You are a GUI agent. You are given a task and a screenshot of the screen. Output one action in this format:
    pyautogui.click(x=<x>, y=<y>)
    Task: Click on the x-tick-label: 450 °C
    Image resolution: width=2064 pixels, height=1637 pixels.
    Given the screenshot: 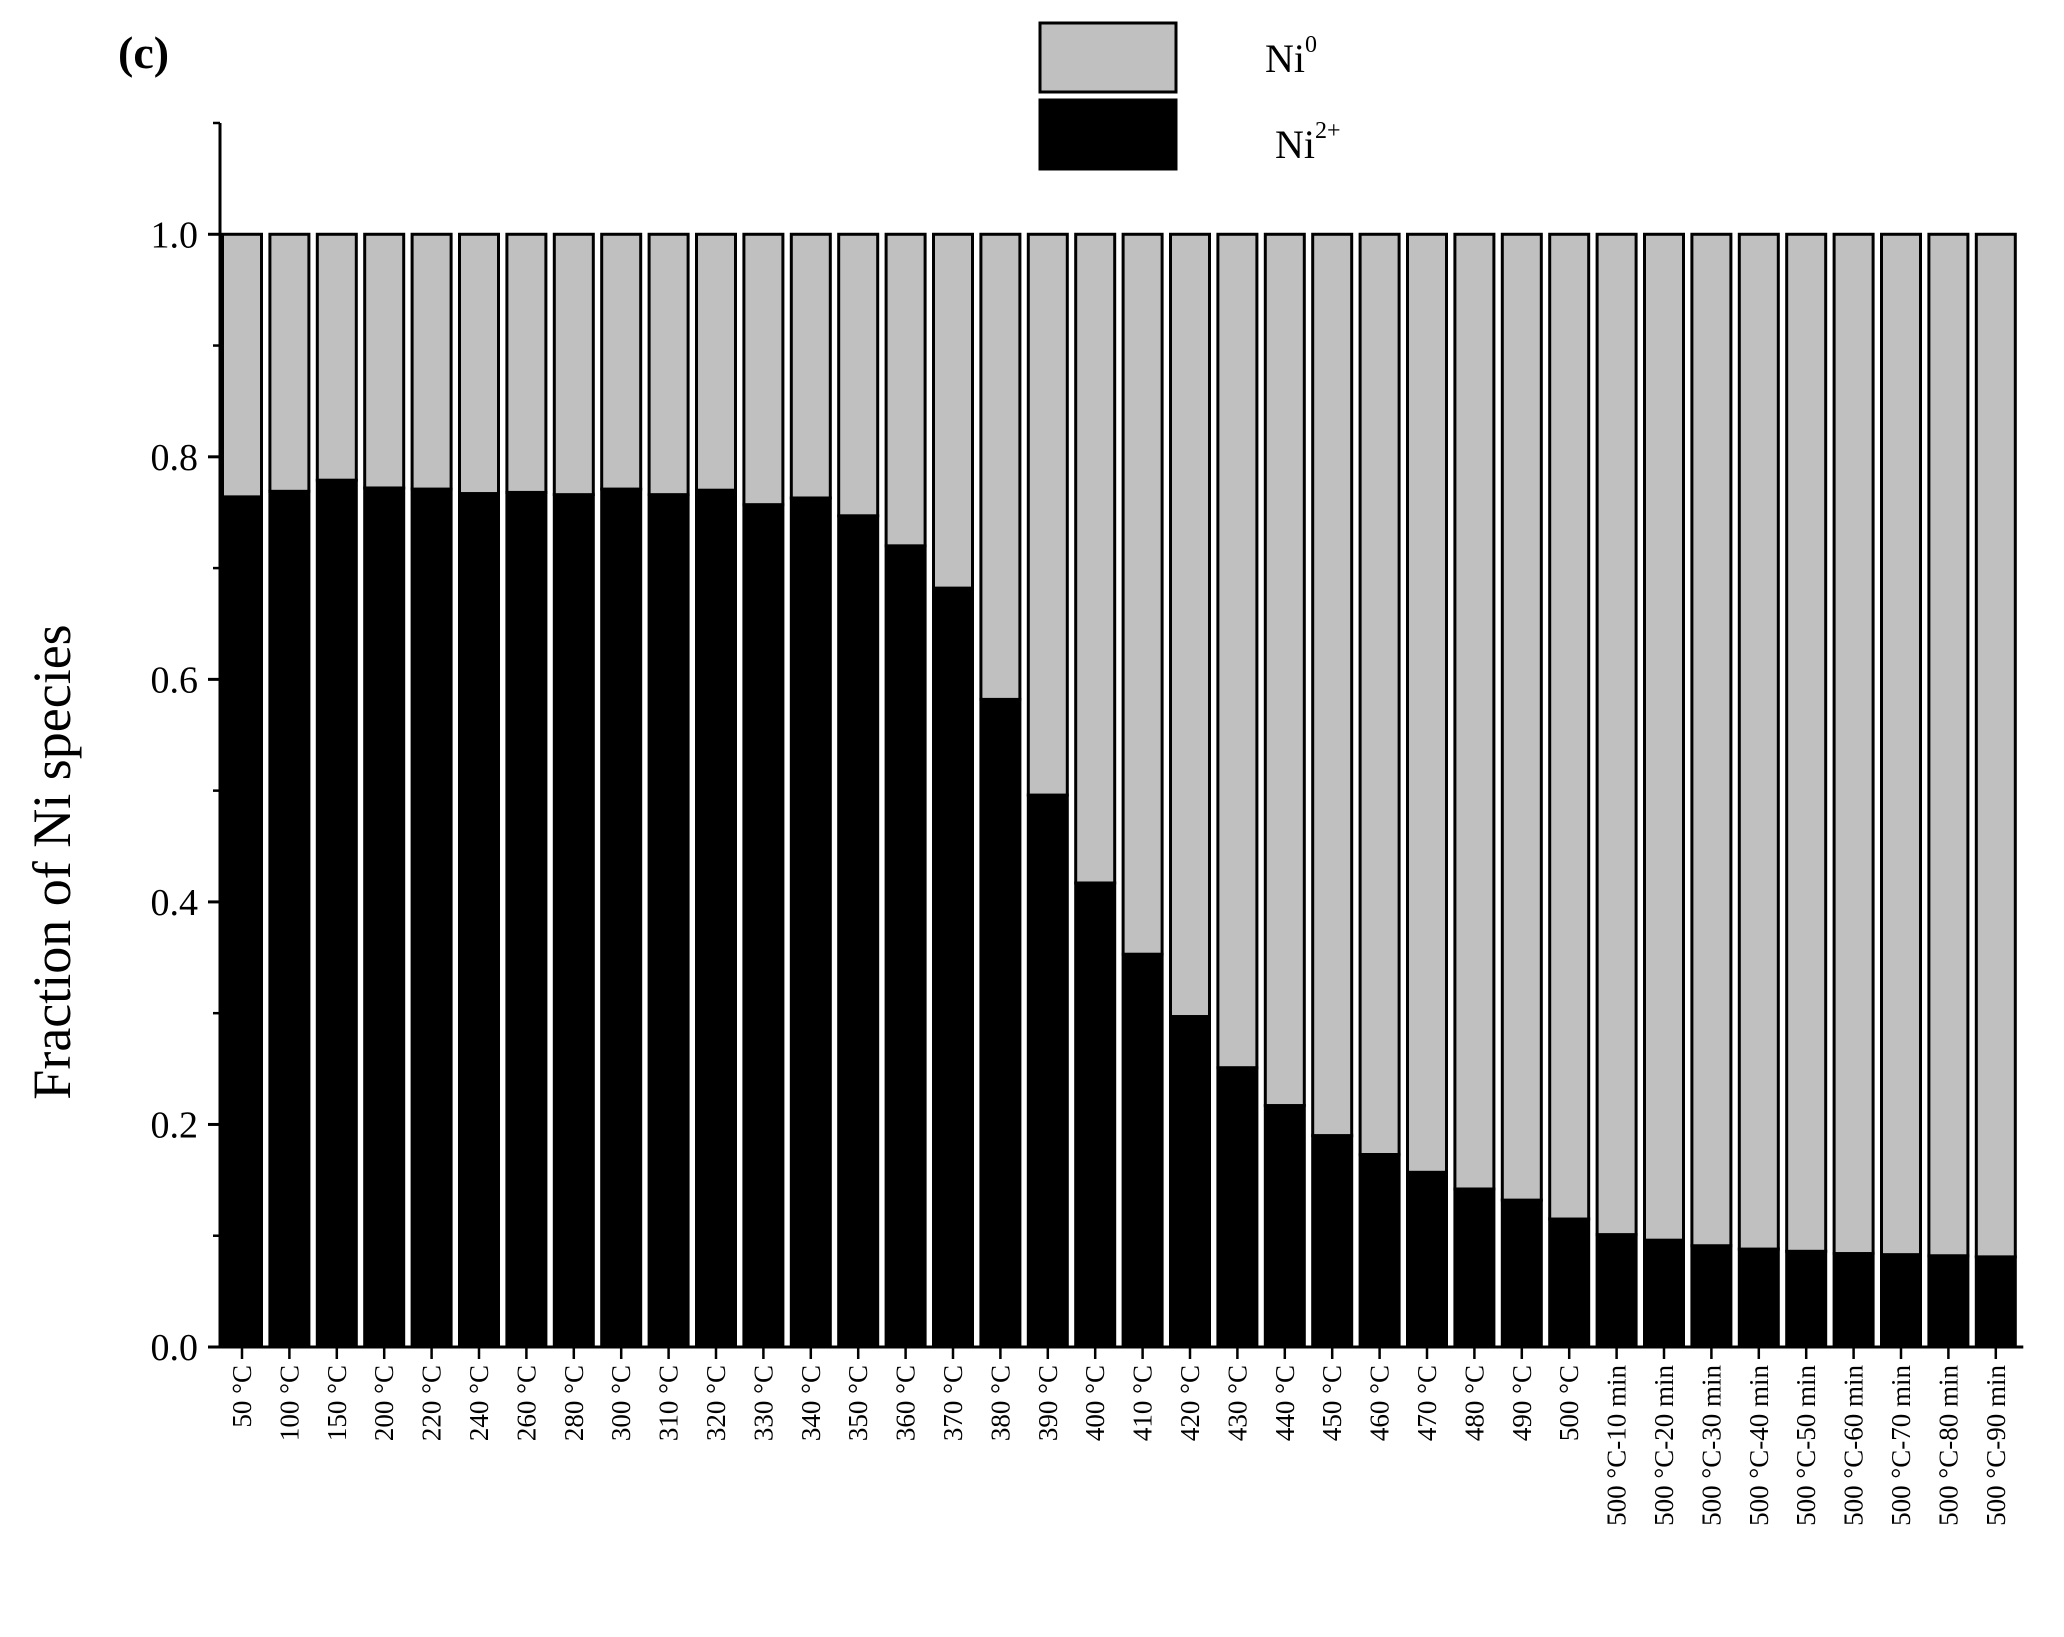 What is the action you would take?
    pyautogui.click(x=1332, y=1403)
    